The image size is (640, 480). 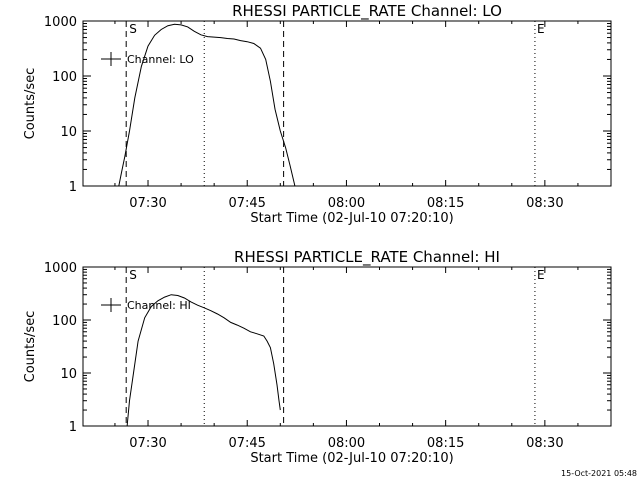 I want to click on legend-label: Channel: HI, so click(x=159, y=305).